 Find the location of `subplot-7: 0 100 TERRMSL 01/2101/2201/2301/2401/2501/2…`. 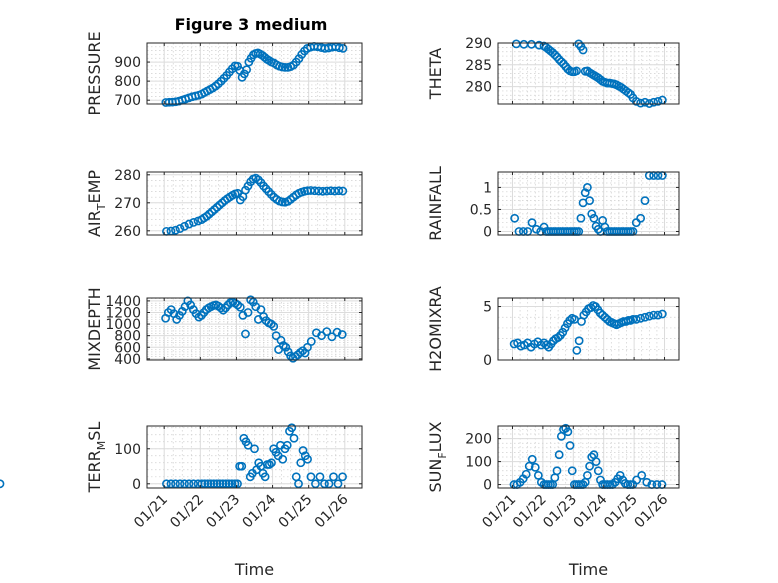

subplot-7: 0 100 TERRMSL 01/2101/2201/2301/2401/2501/2… is located at coordinates (181, 500).